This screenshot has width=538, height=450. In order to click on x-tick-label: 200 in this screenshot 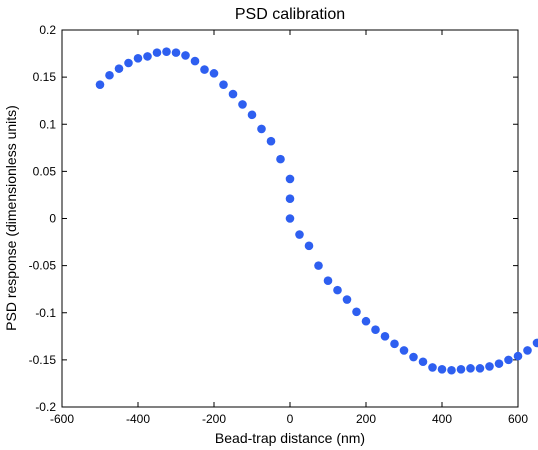, I will do `click(366, 419)`.